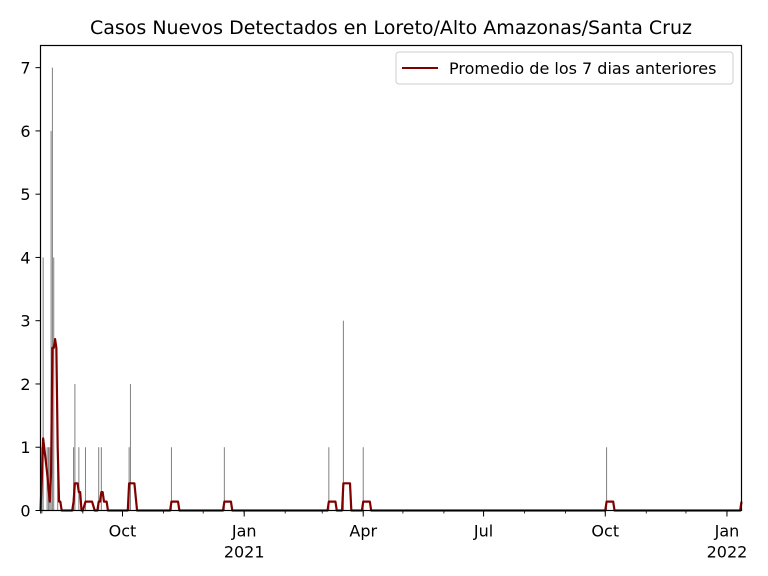  What do you see at coordinates (25, 384) in the screenshot?
I see `y-tick-label: 2` at bounding box center [25, 384].